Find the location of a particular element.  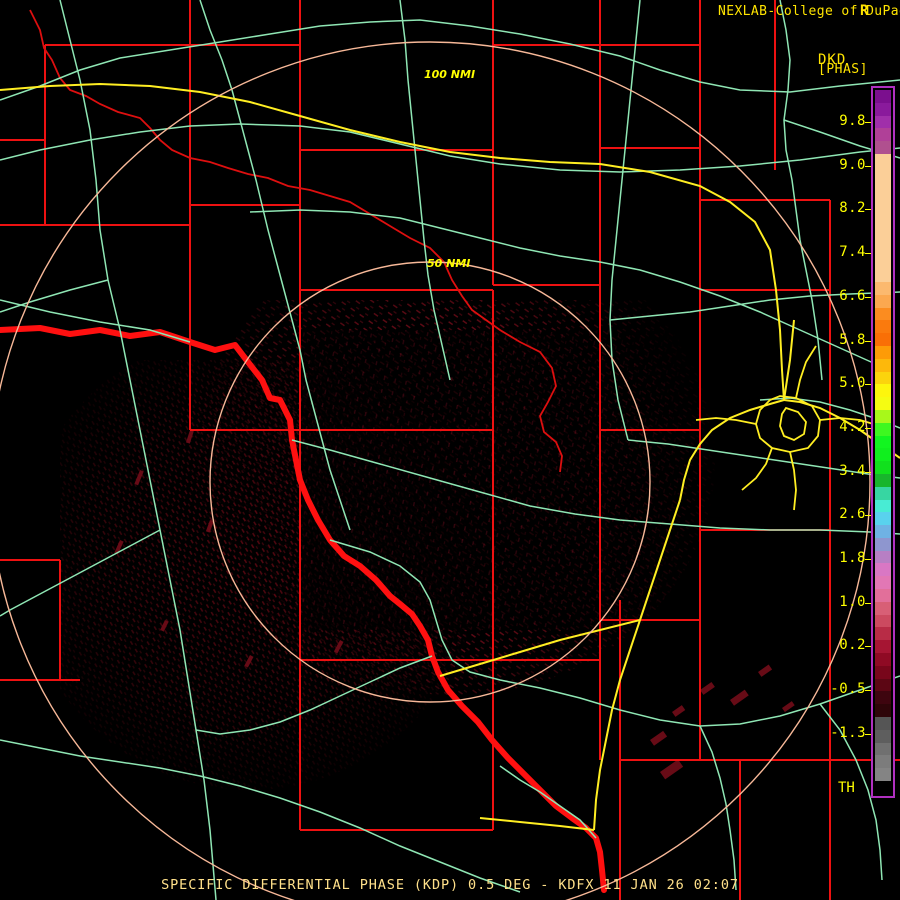

colorbar-swatches is located at coordinates (883, 442).